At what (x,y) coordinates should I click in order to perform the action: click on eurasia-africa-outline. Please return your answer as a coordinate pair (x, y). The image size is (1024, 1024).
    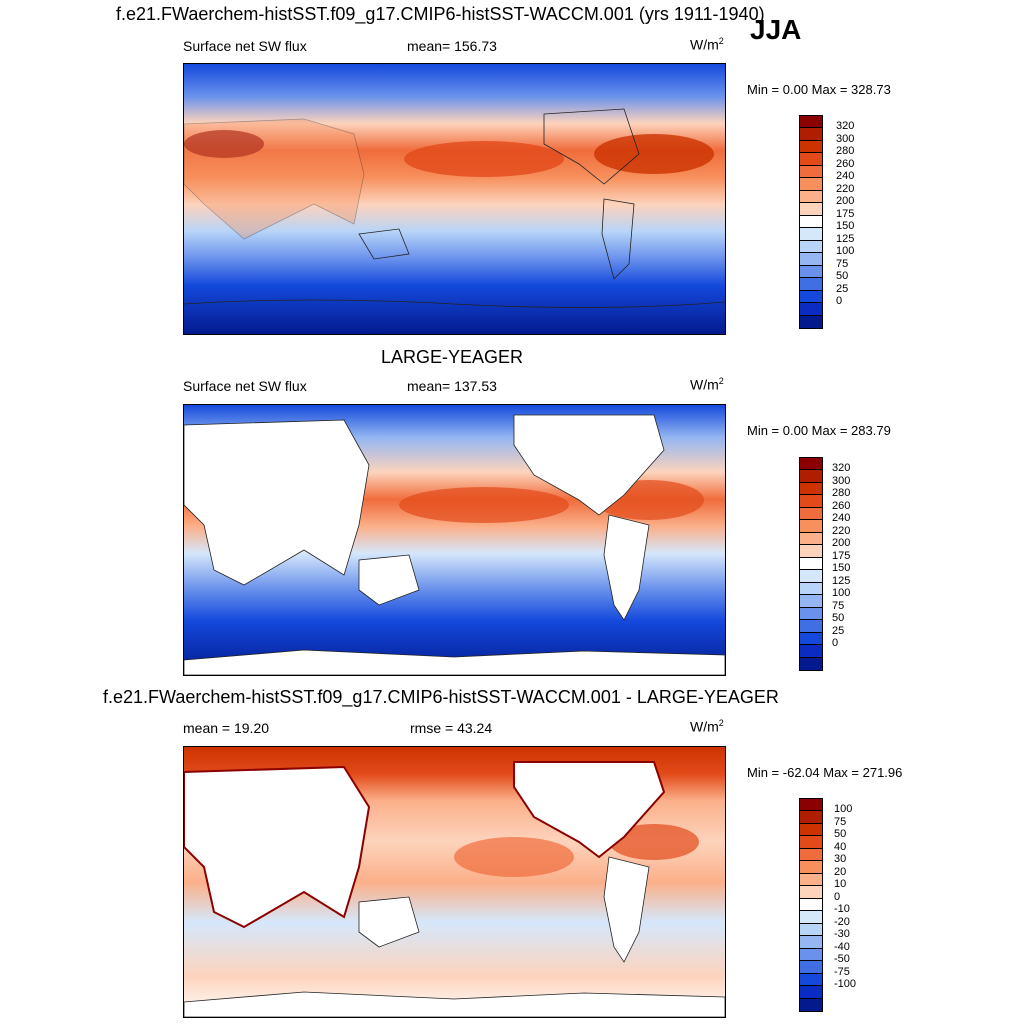
    Looking at the image, I should click on (274, 179).